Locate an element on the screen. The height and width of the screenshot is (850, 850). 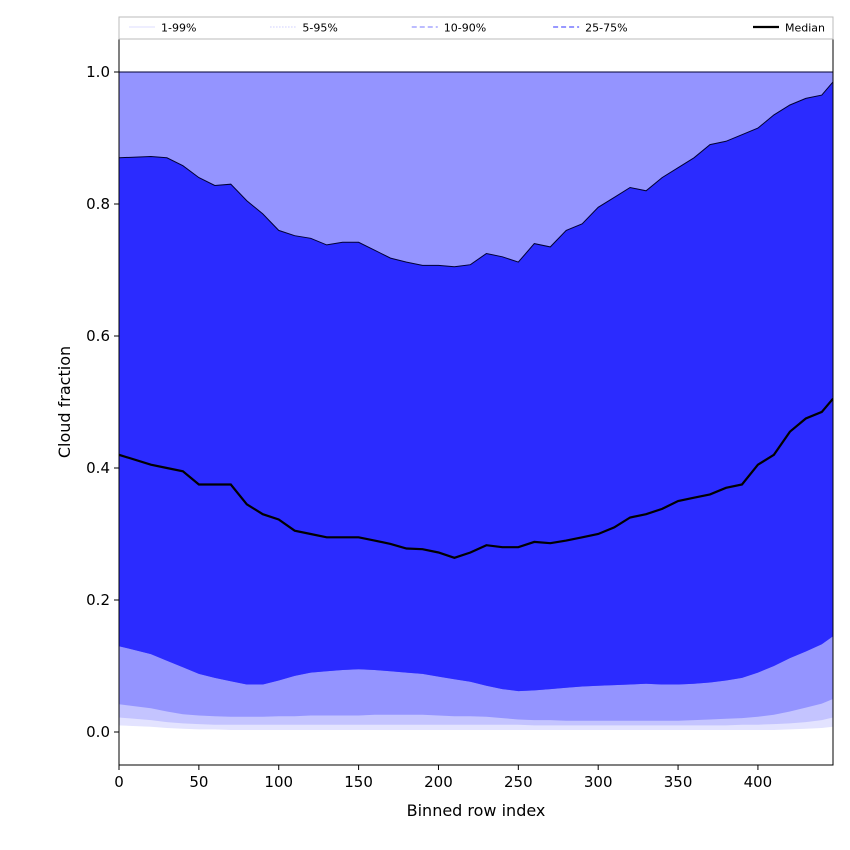
y-tick-label: 0.0 is located at coordinates (98, 732).